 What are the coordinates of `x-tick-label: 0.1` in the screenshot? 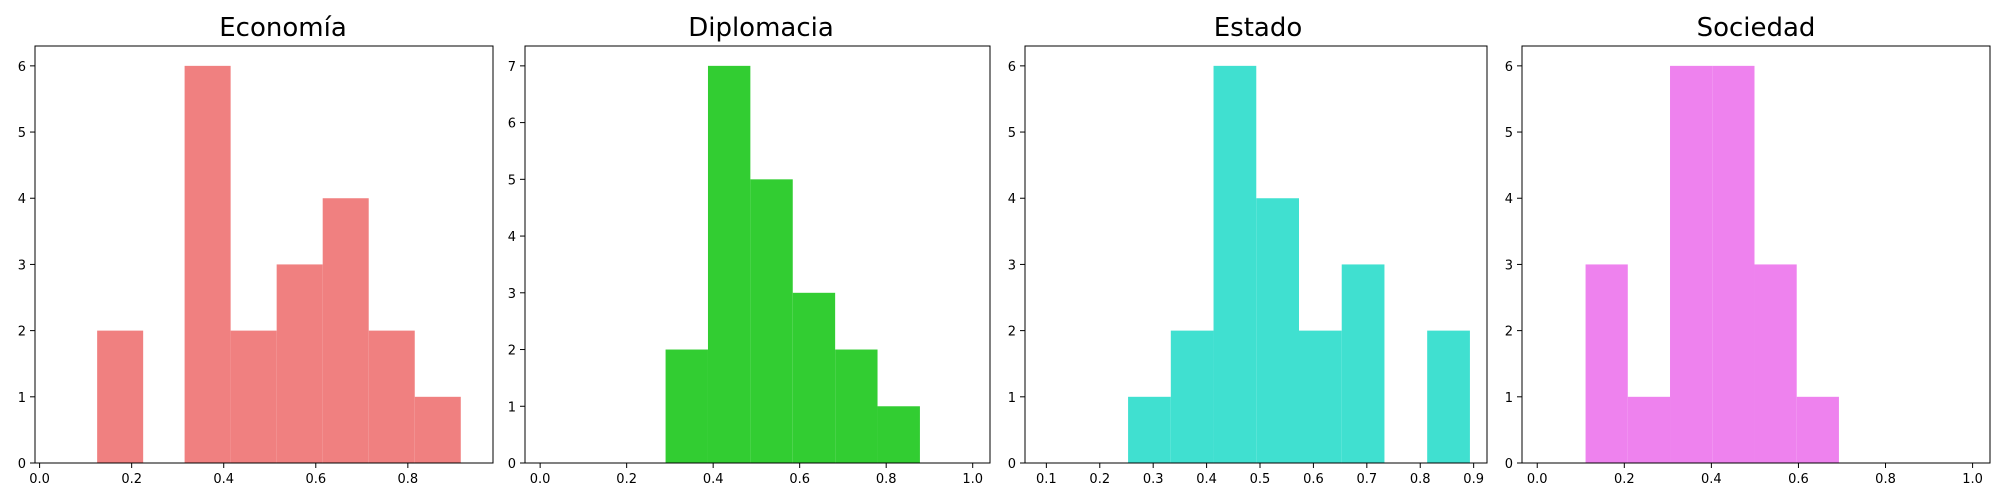 It's located at (1046, 479).